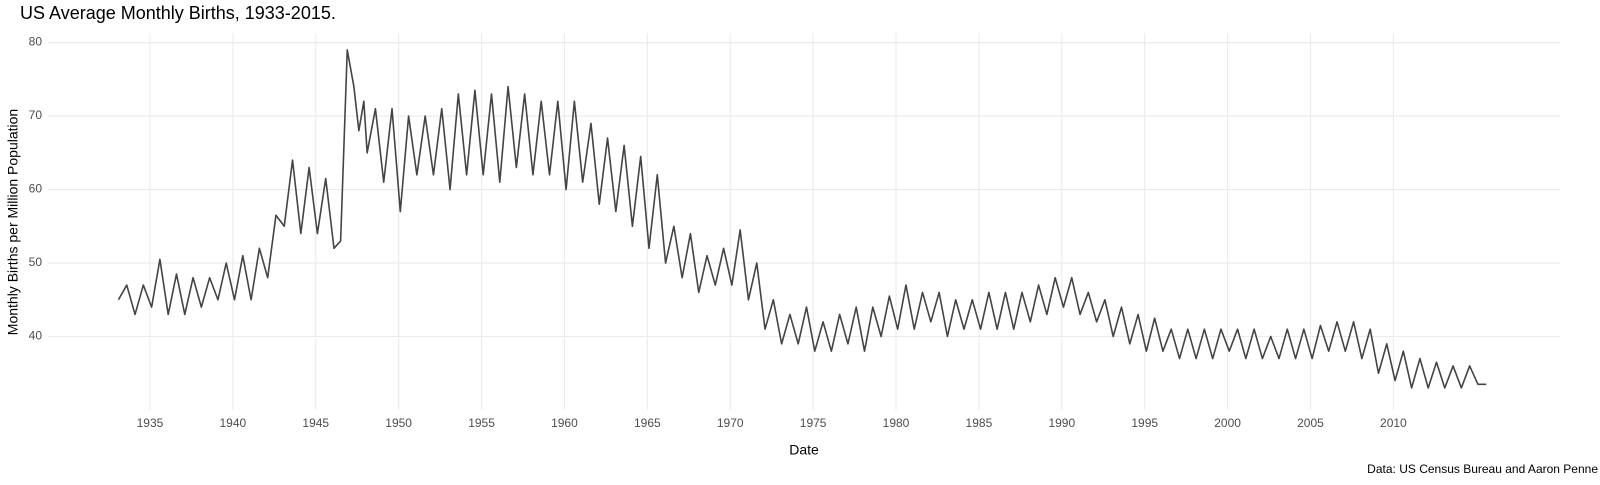 Image resolution: width=1600 pixels, height=485 pixels. I want to click on y-axis-label: Monthly Births per Million Population, so click(13, 222).